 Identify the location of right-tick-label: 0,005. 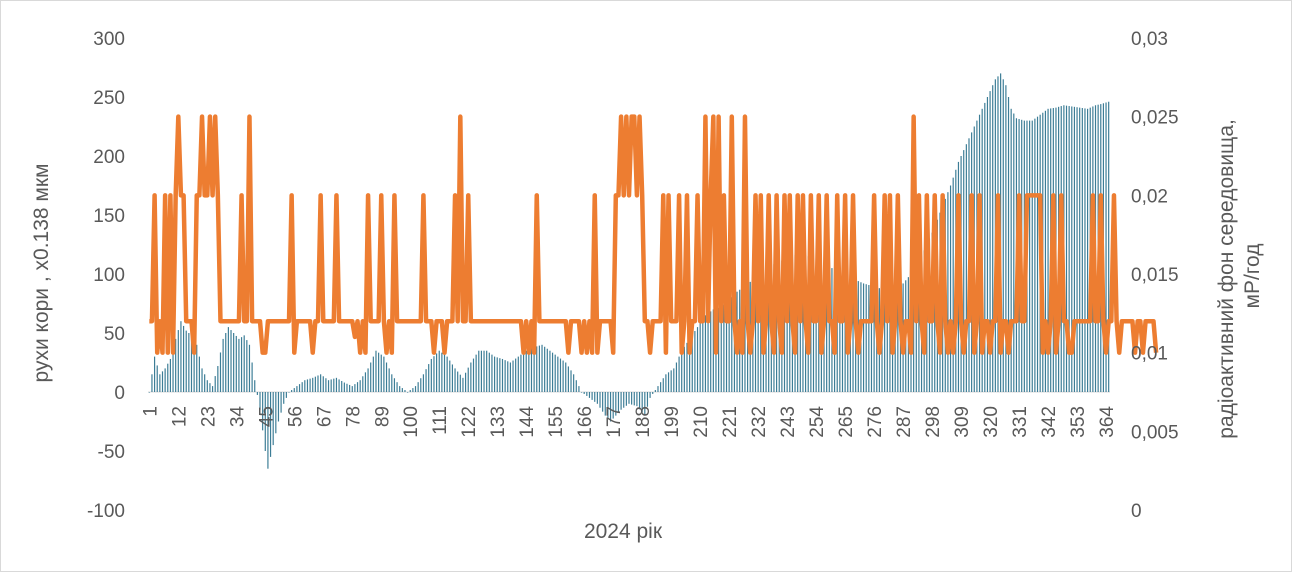
(1155, 432).